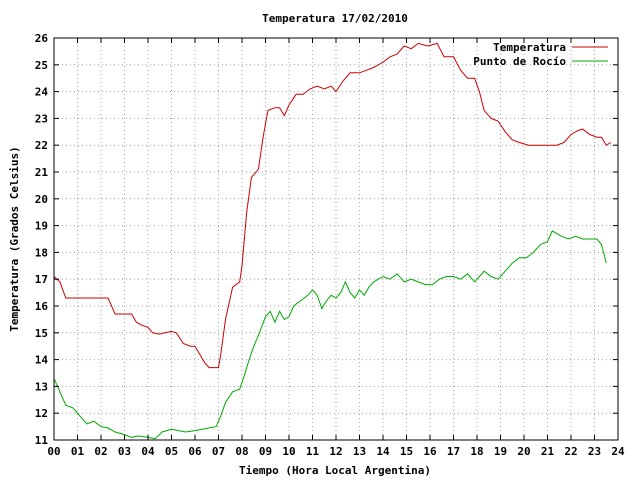  I want to click on y-tick-label: 13, so click(41, 386).